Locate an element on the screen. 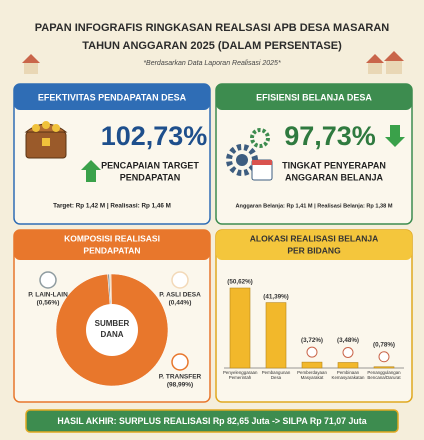  chest-icon is located at coordinates (46, 140).